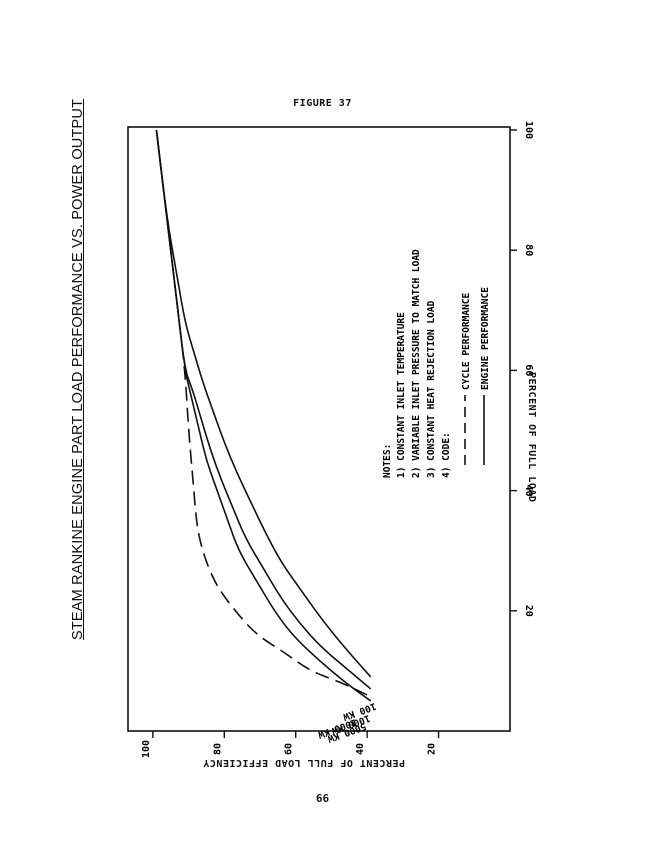 The width and height of the screenshot is (645, 864). What do you see at coordinates (466, 341) in the screenshot?
I see `legend-cycle-label: CYCLE PERFORMANCE` at bounding box center [466, 341].